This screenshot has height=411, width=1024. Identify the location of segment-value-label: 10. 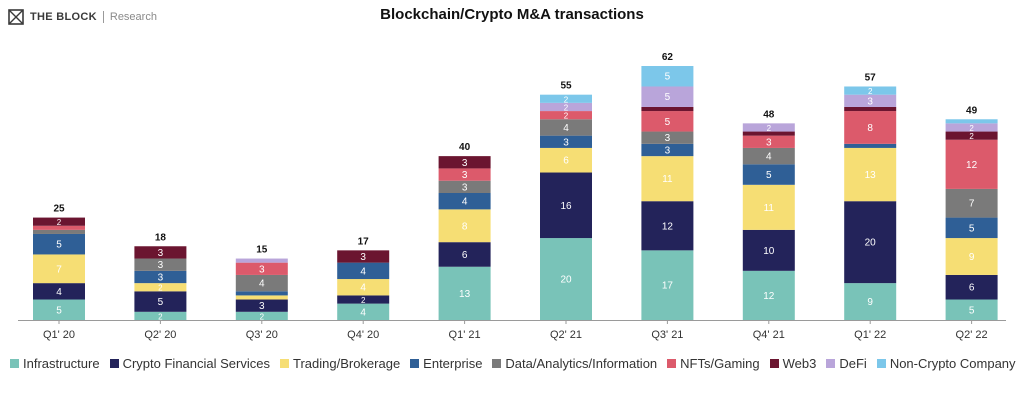
(769, 251).